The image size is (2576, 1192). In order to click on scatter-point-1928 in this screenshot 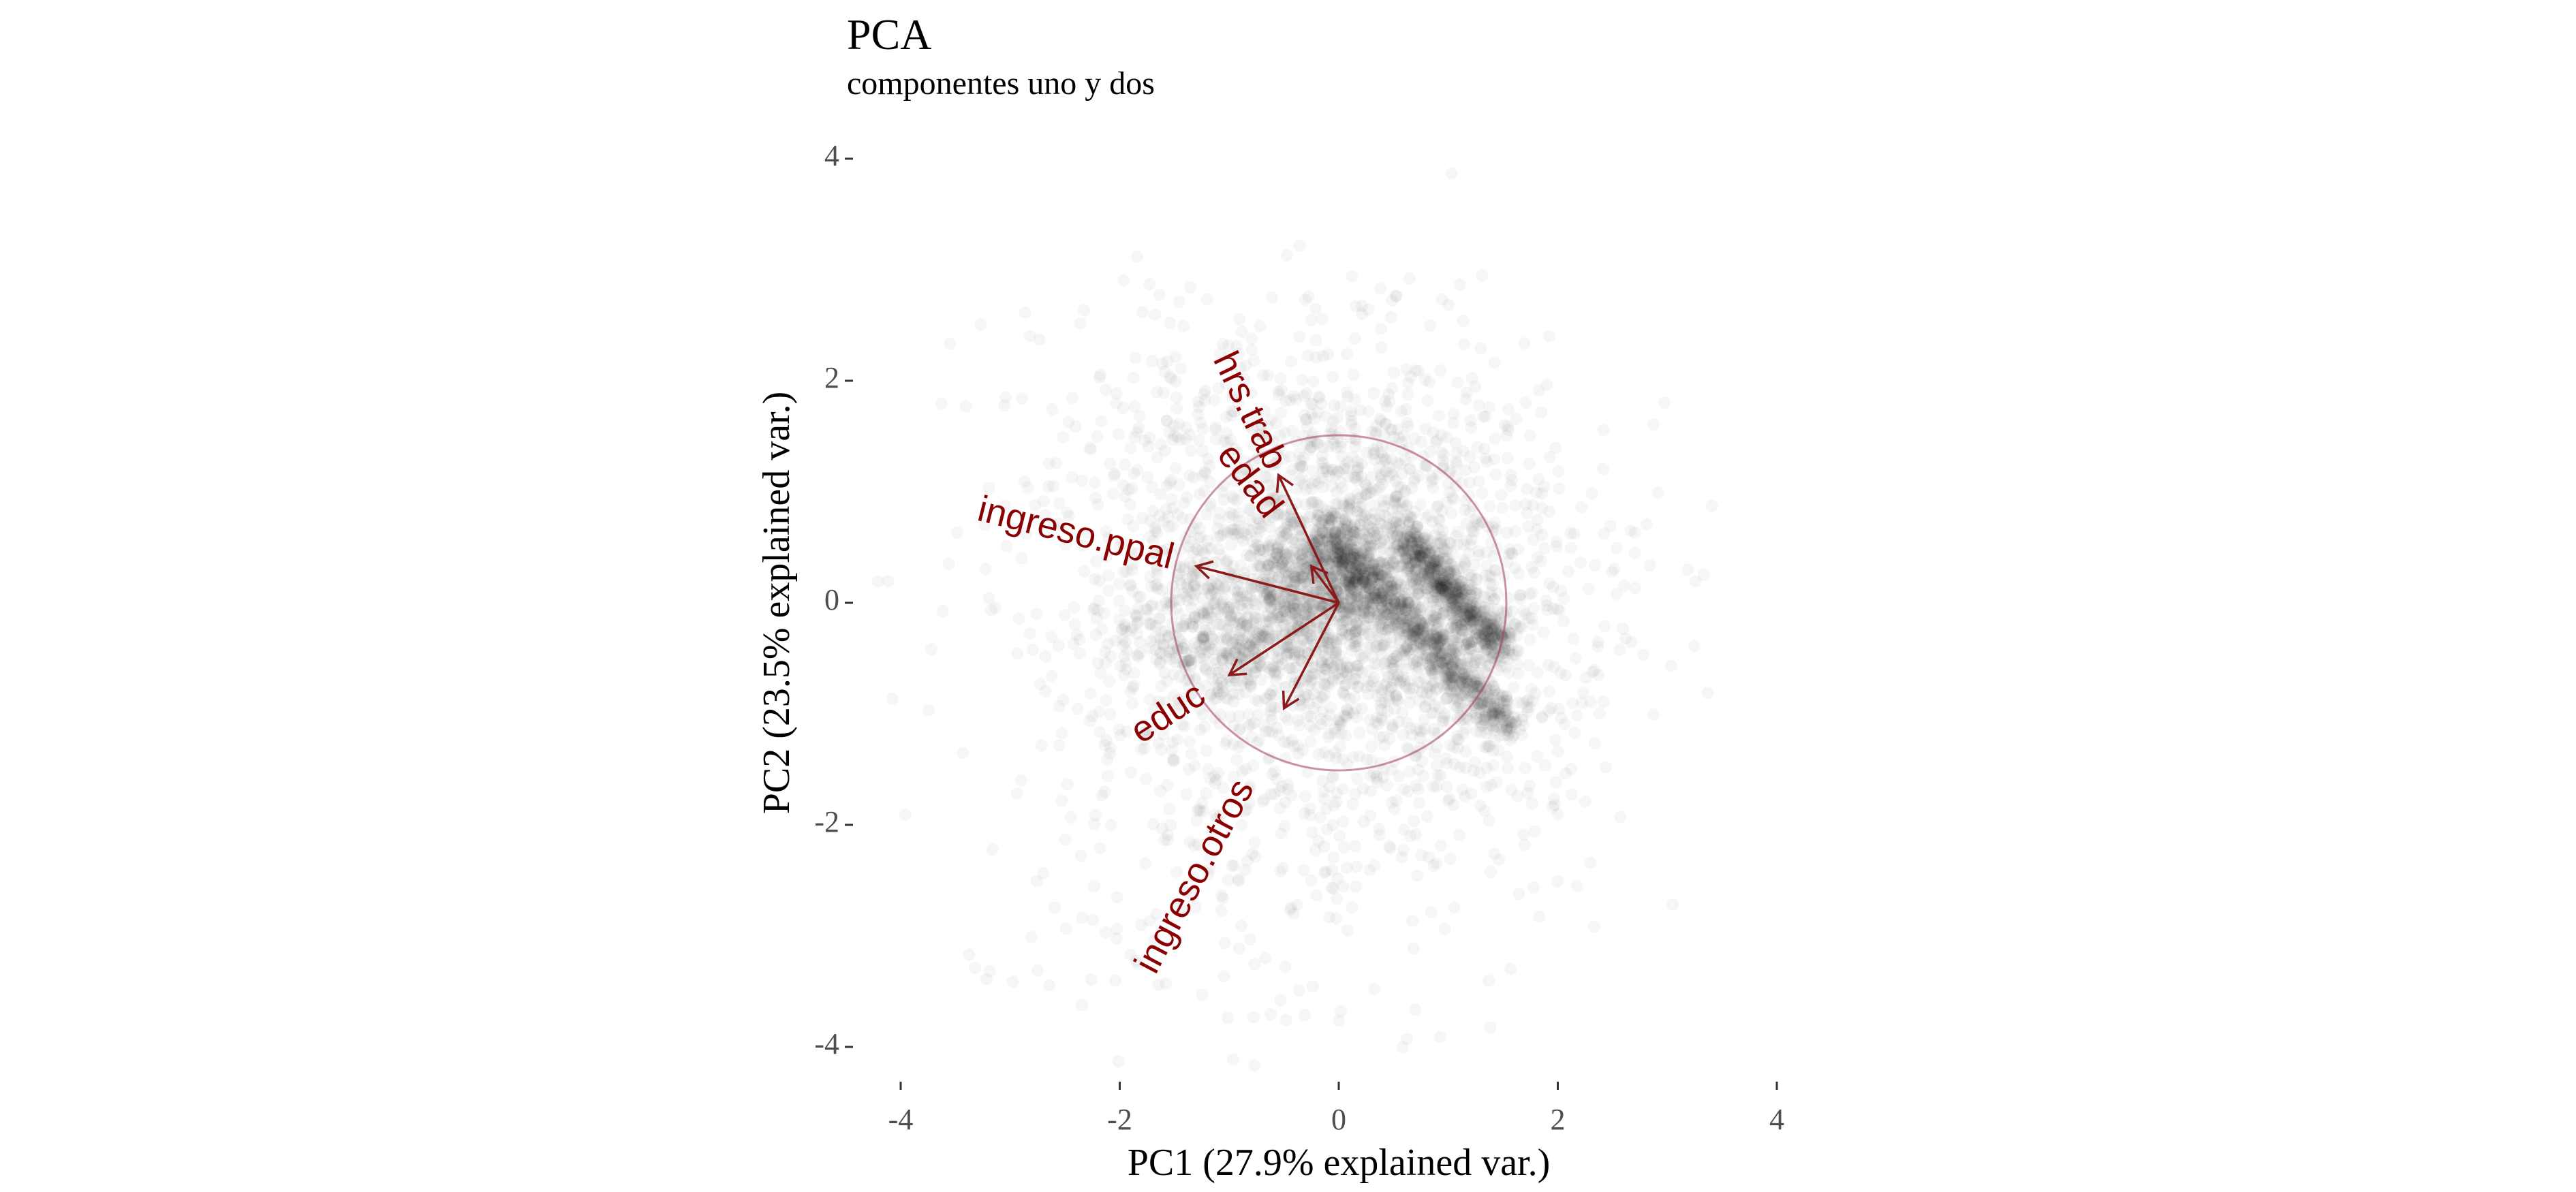, I will do `click(1526, 402)`.